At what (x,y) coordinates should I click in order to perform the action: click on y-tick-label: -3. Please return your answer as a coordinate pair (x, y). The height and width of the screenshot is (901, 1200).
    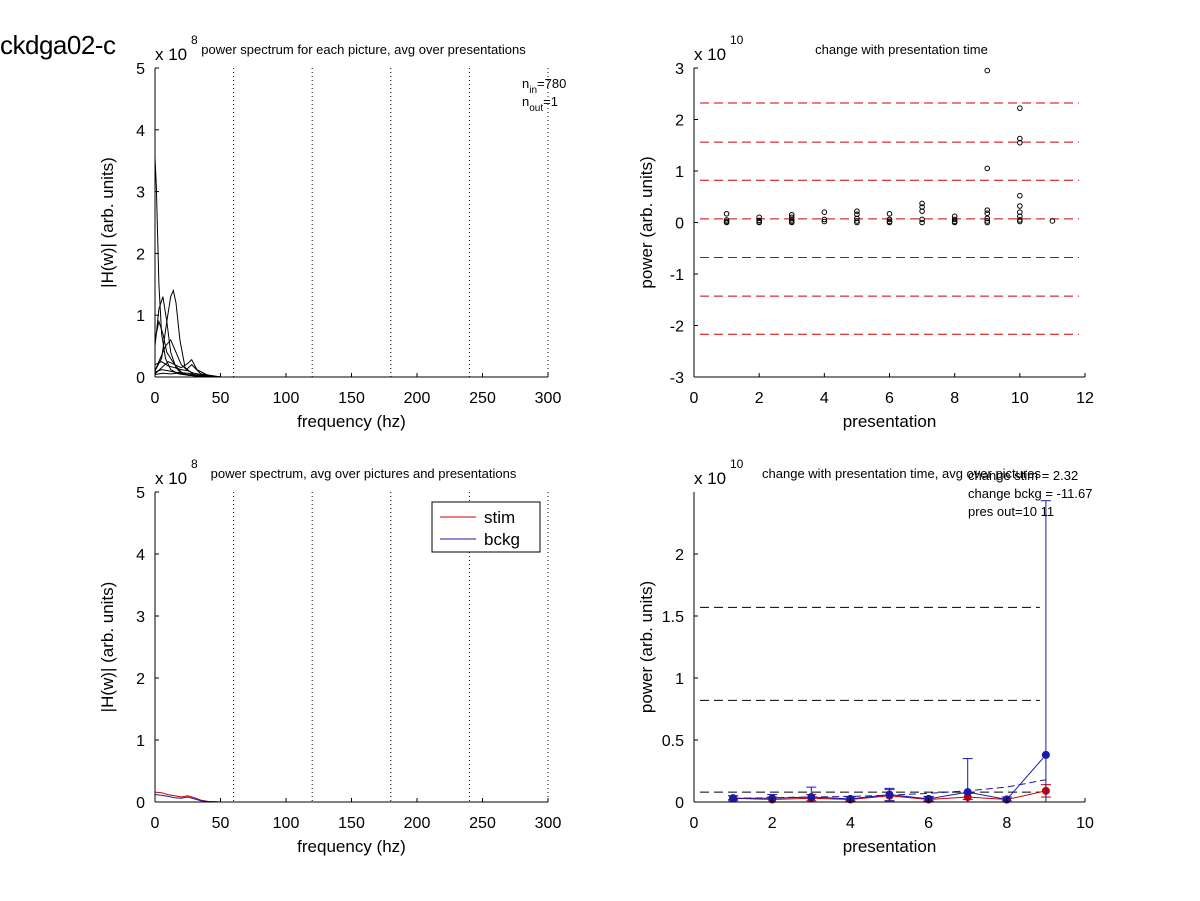
    Looking at the image, I should click on (677, 378).